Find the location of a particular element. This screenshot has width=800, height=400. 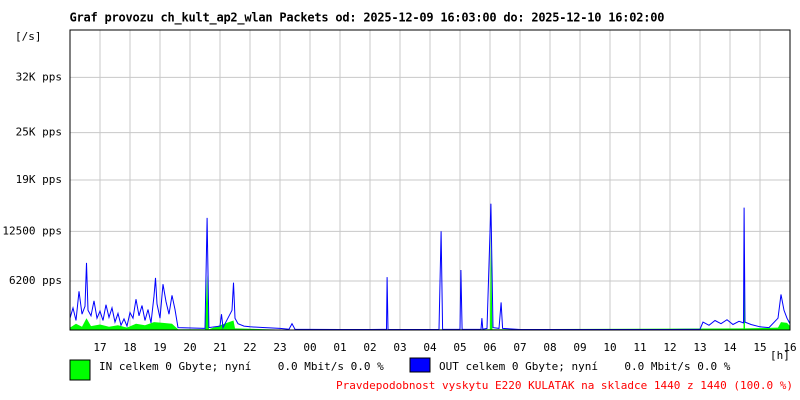

y-tick-label: 12500 pps is located at coordinates (32, 230).